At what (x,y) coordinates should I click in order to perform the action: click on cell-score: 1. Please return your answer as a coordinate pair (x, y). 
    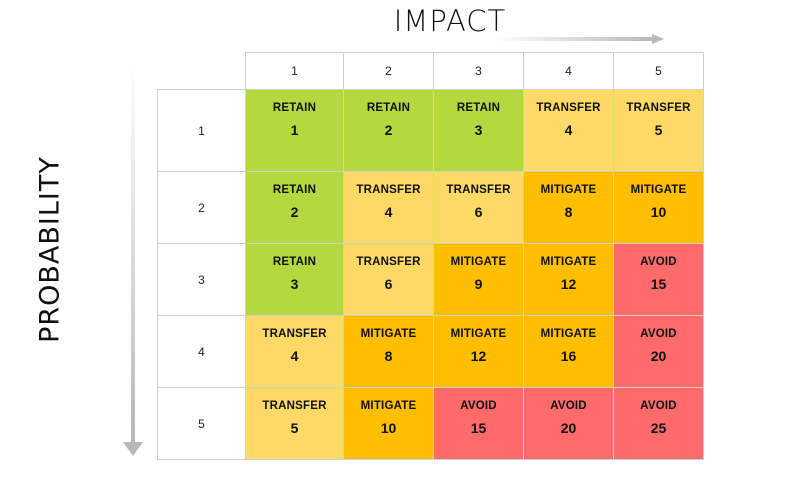
    Looking at the image, I should click on (294, 130).